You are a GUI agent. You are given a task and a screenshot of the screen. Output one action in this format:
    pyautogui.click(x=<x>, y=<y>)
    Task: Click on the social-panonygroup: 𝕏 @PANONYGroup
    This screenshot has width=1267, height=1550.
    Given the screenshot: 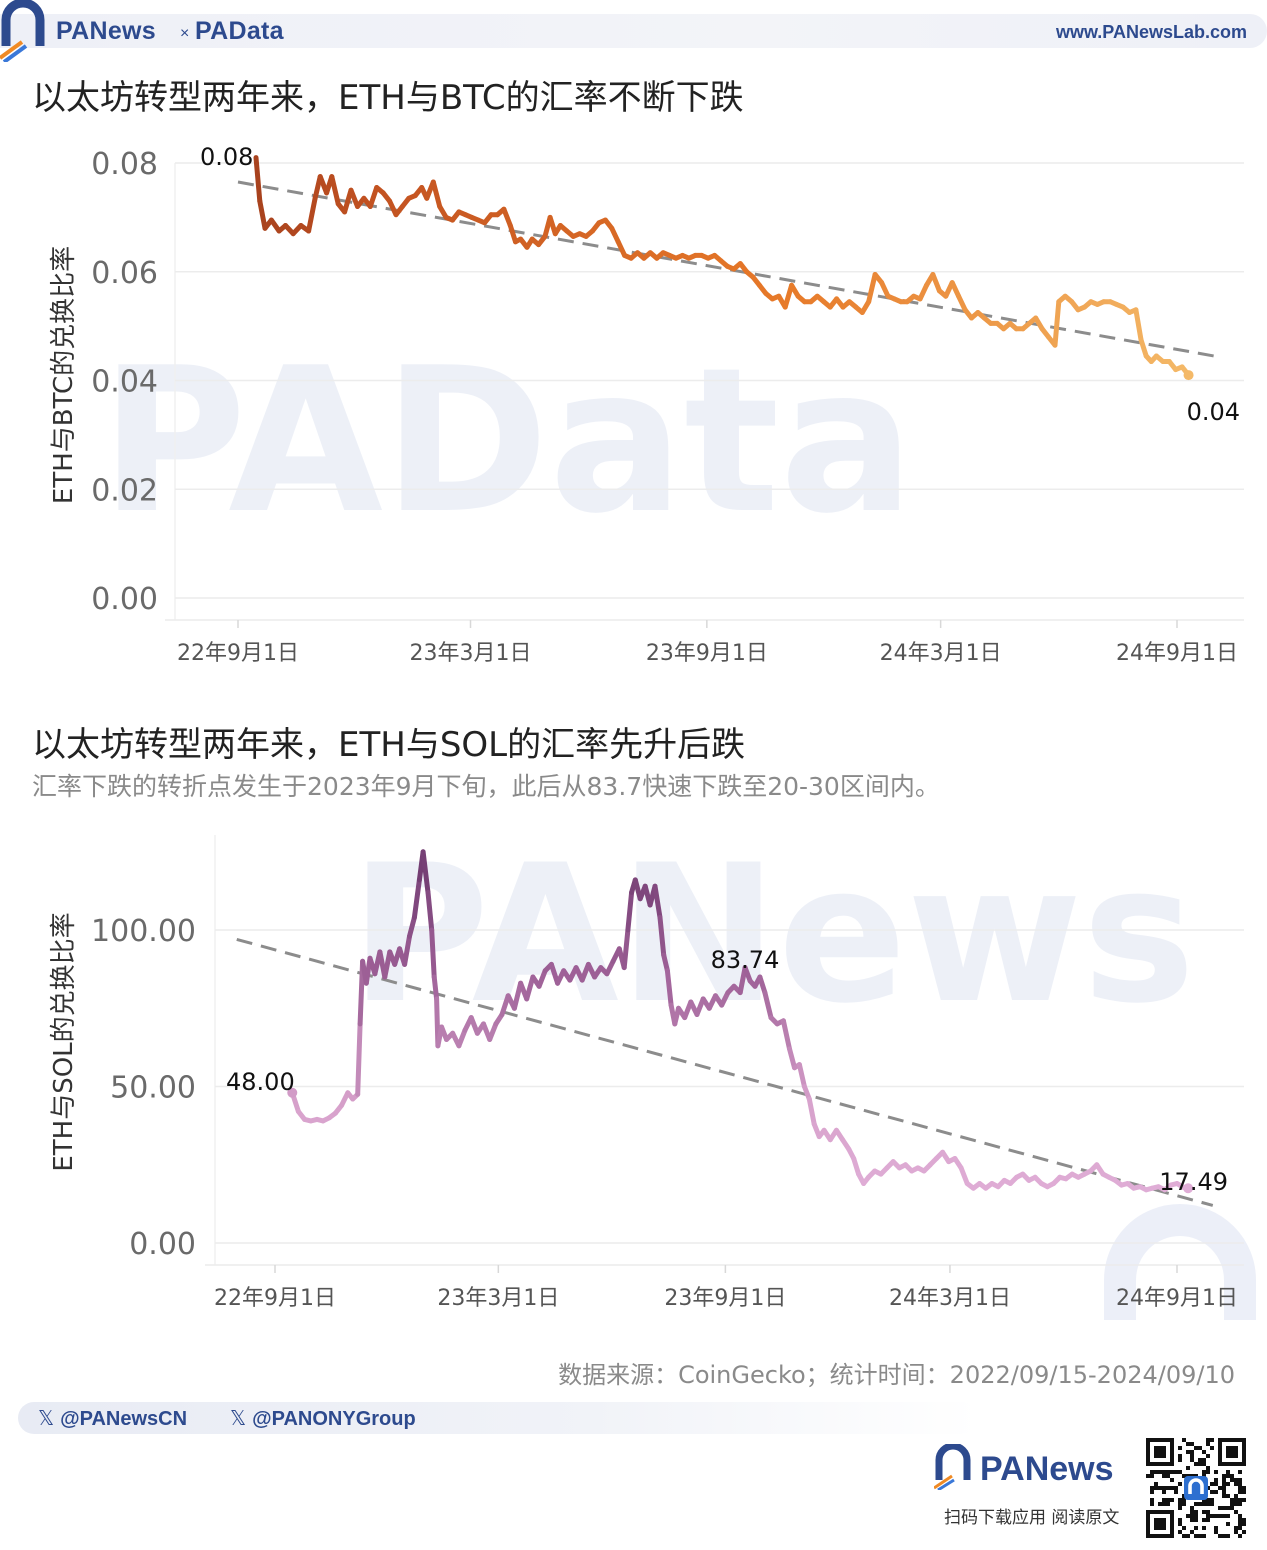 What is the action you would take?
    pyautogui.click(x=323, y=1418)
    